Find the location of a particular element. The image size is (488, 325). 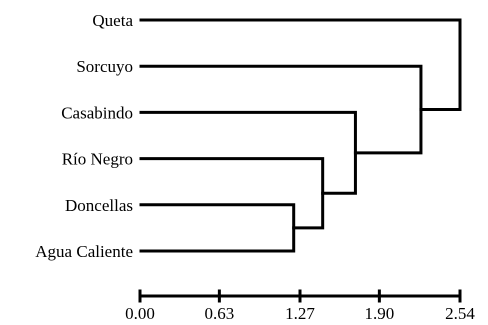

axis-tick-label: 2.54 is located at coordinates (460, 313).